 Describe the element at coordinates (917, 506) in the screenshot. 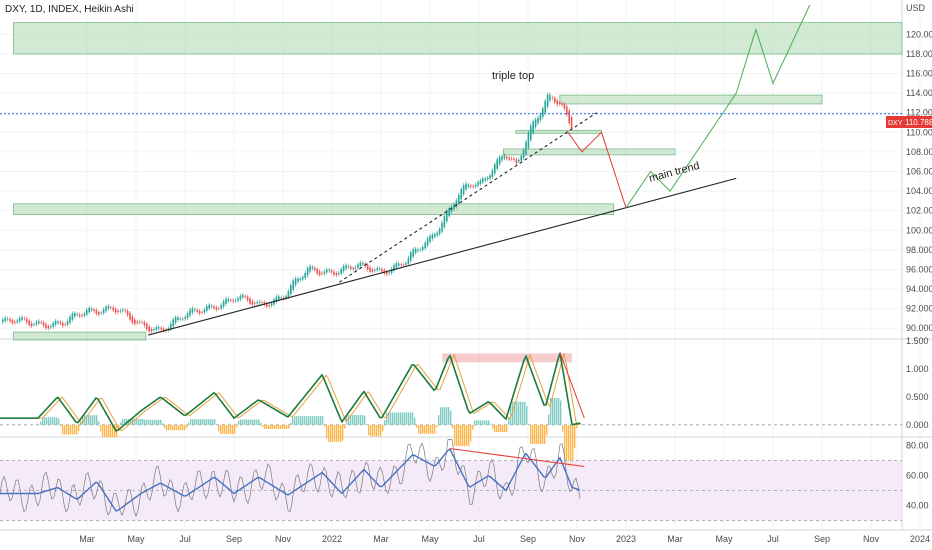

I see `rsi-tick-label: 40.00` at that location.